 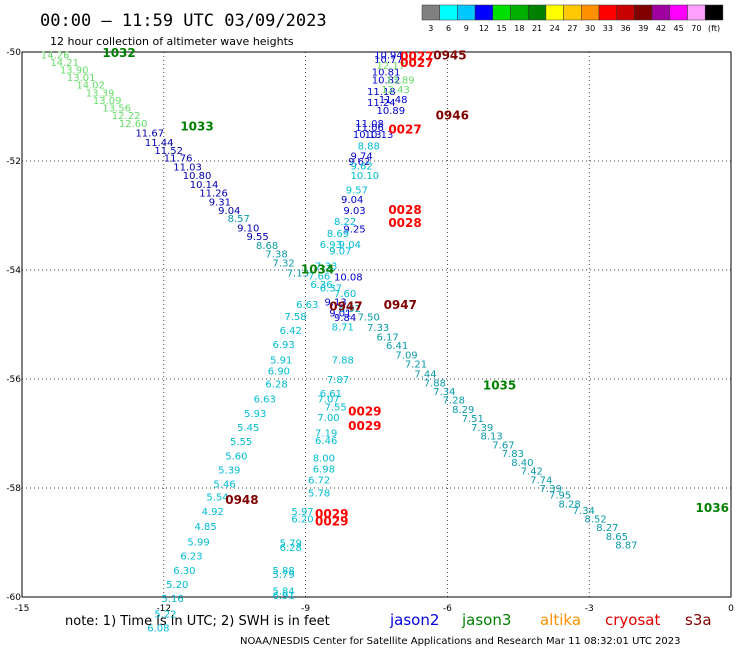 I want to click on swh-point-label: 8.65, so click(x=617, y=537).